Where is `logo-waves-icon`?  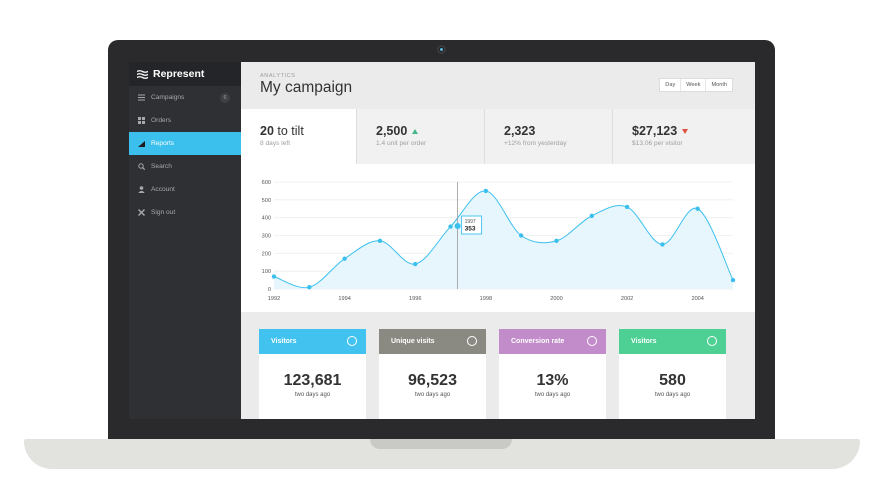
logo-waves-icon is located at coordinates (142, 74).